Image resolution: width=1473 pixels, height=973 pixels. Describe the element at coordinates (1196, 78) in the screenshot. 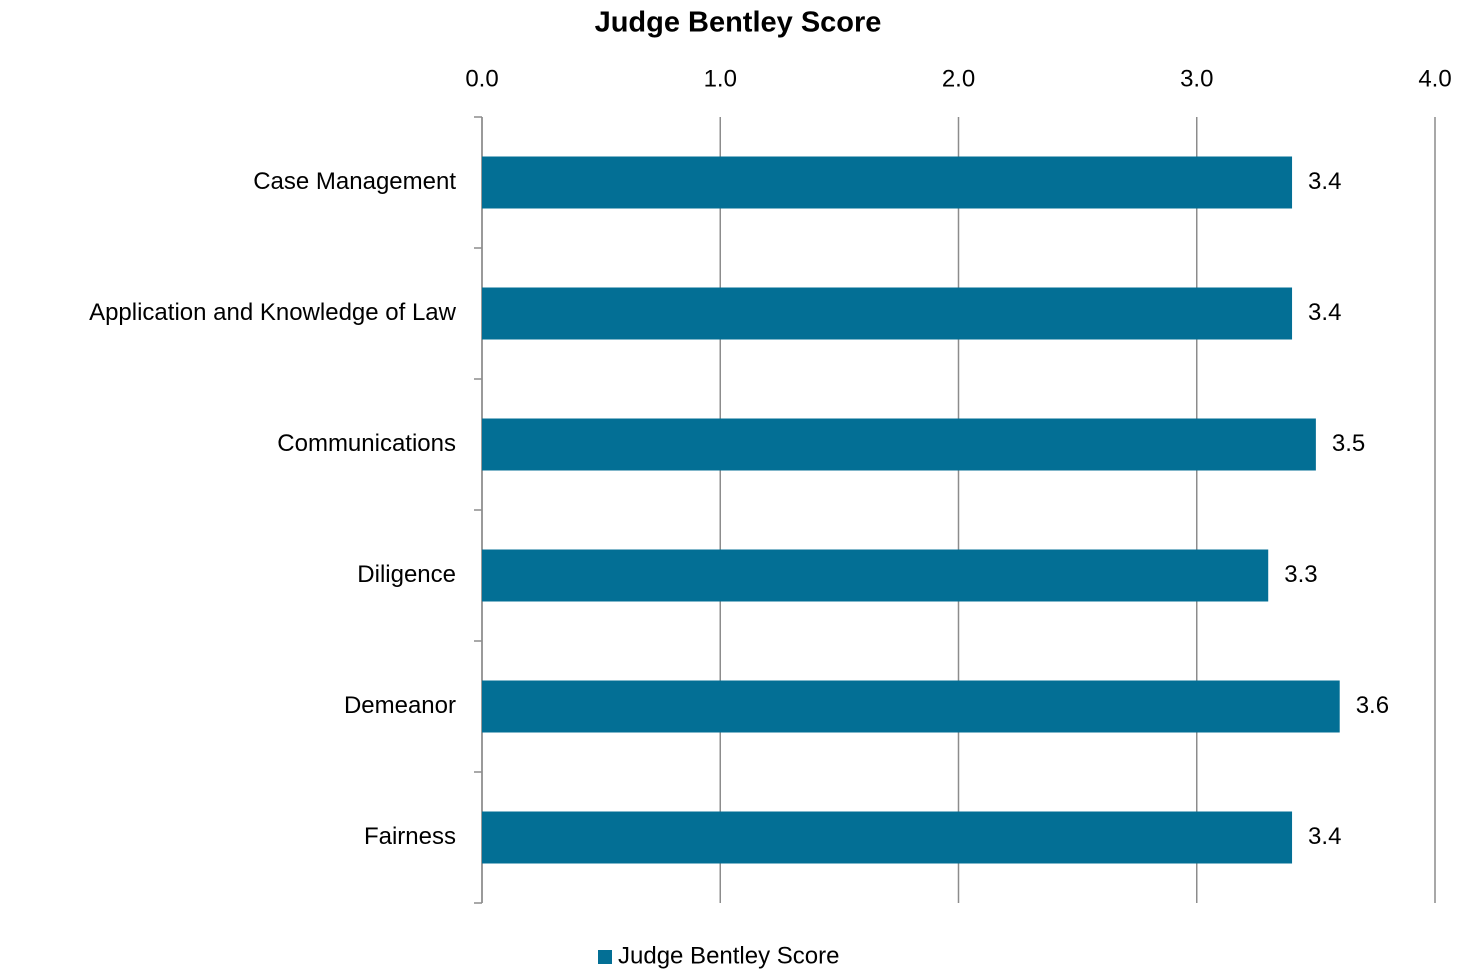

I see `x-tick-label: 3.0` at that location.